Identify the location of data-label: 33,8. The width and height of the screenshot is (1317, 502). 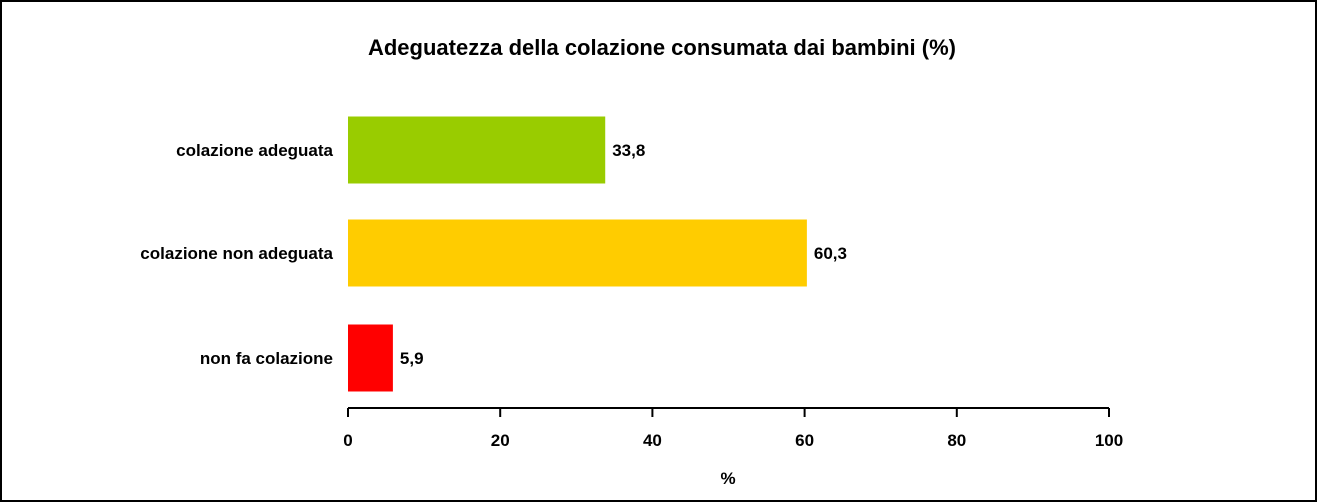
(628, 150).